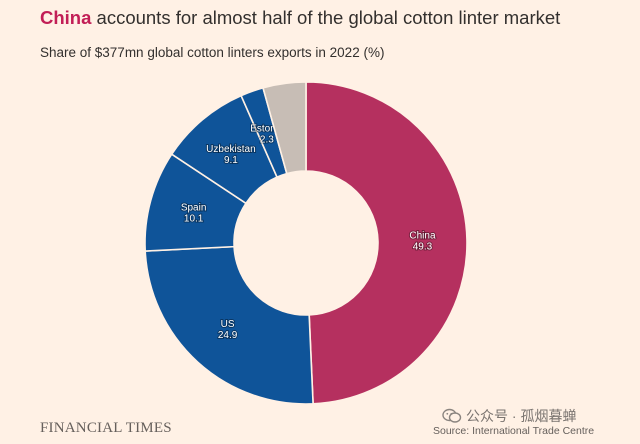 Image resolution: width=640 pixels, height=444 pixels. I want to click on category-label: Uzbekistan, so click(230, 149).